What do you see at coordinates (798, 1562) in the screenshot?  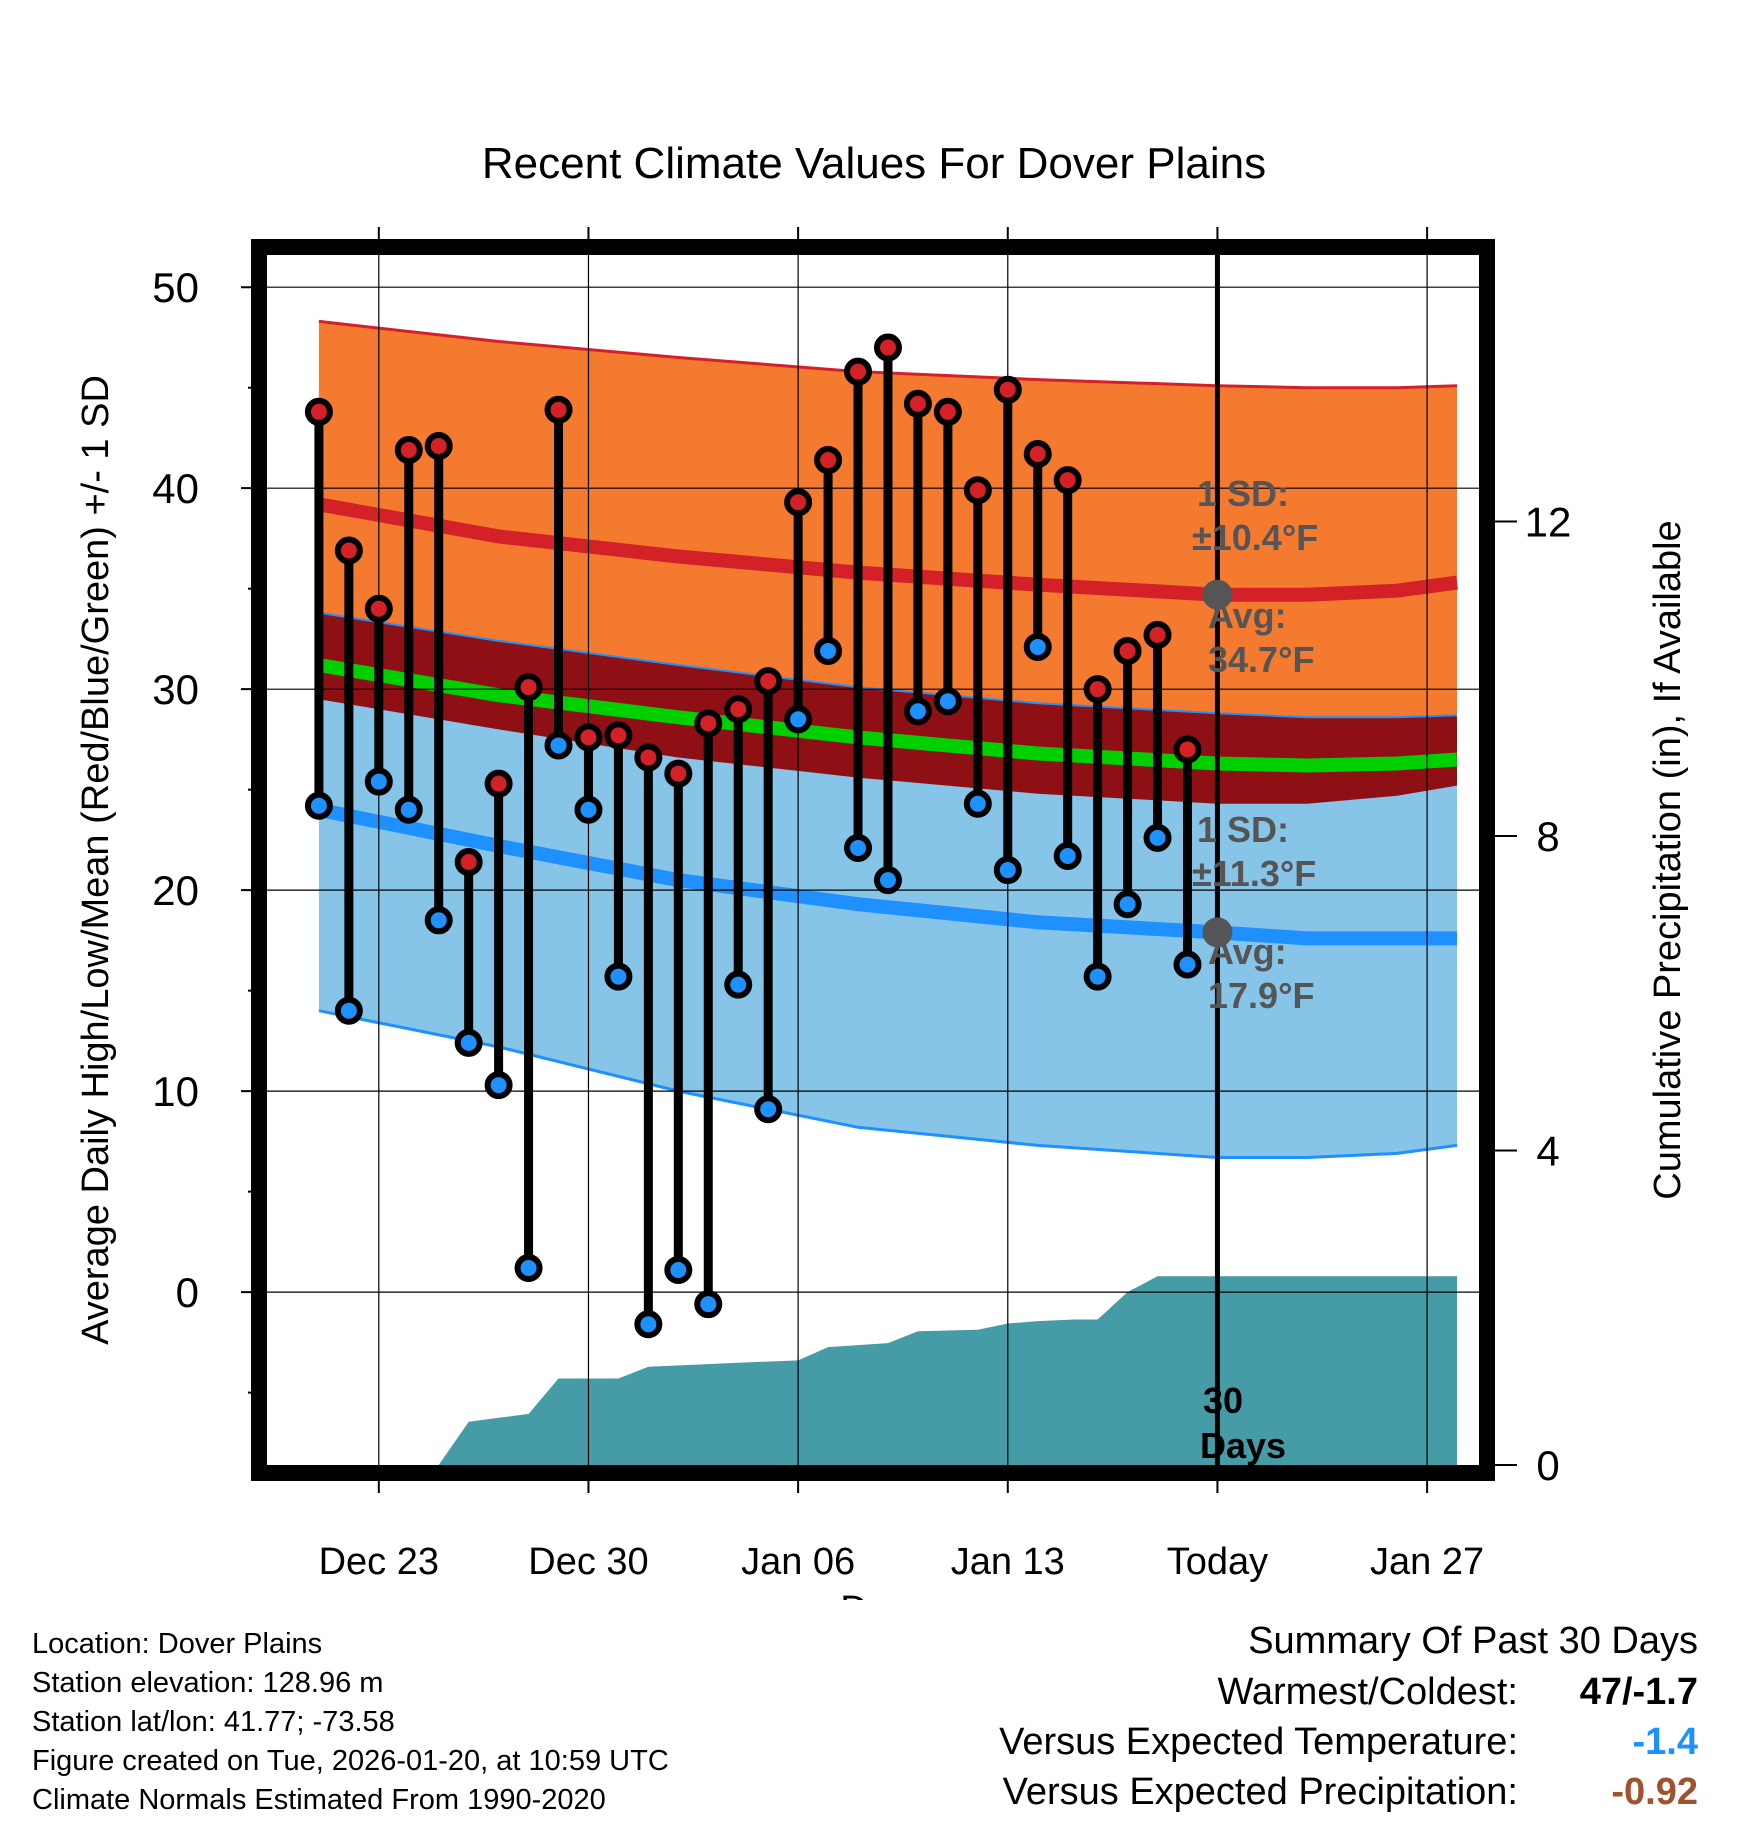 I see `x-tick-label: Jan 06` at bounding box center [798, 1562].